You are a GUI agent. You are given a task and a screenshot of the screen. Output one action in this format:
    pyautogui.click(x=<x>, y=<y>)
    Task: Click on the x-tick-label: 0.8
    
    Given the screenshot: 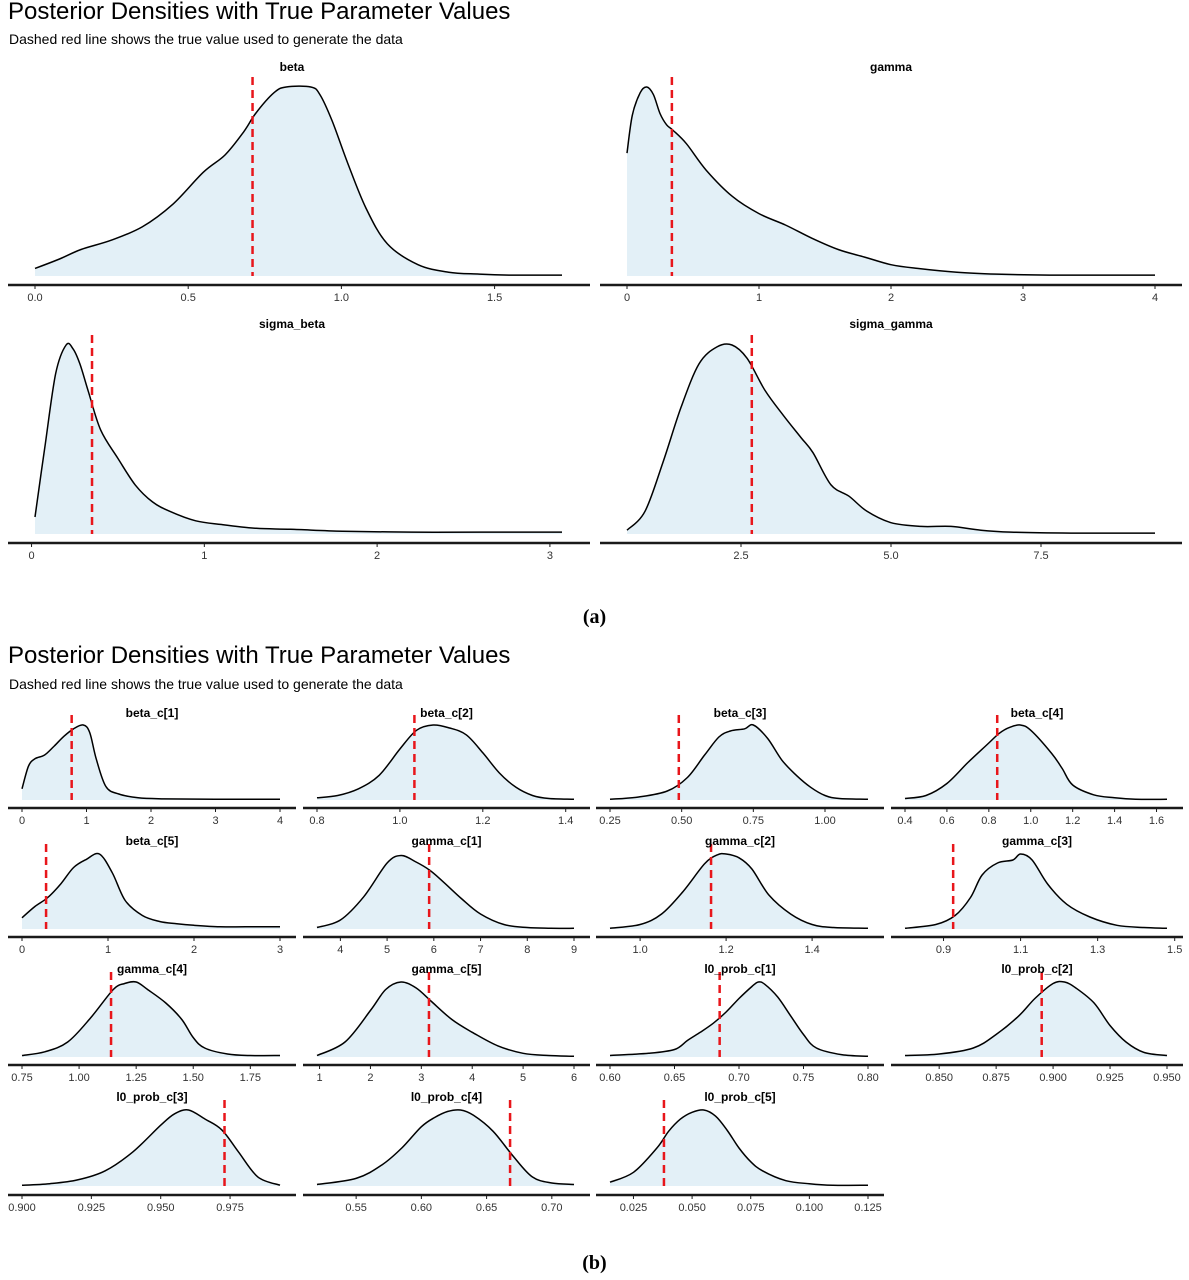 What is the action you would take?
    pyautogui.click(x=316, y=821)
    